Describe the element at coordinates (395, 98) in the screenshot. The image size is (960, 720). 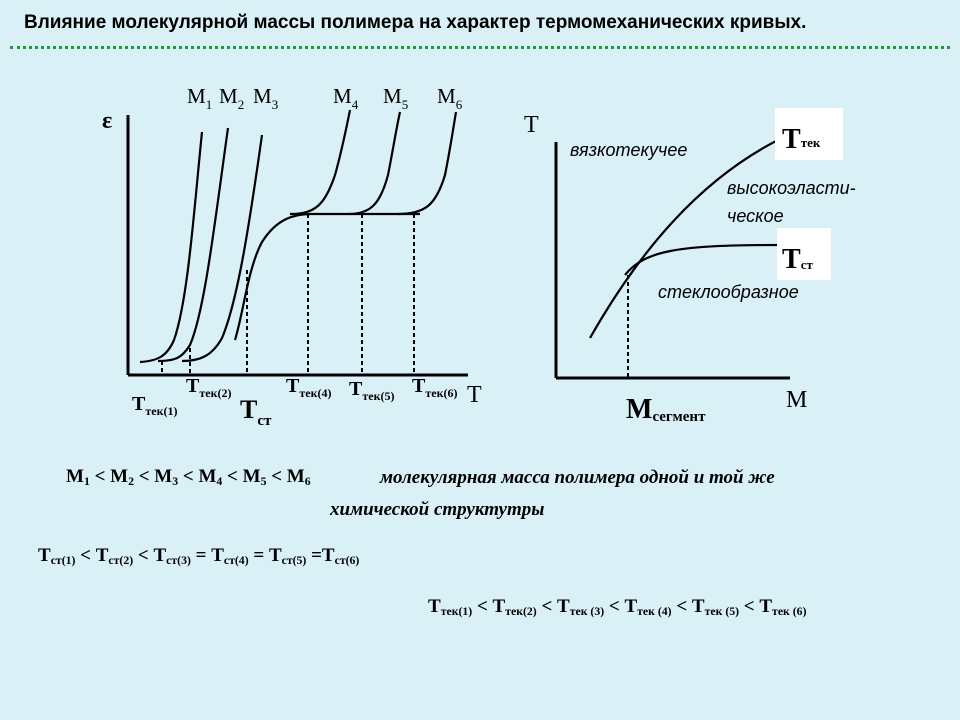
I see `label-m5: M5` at that location.